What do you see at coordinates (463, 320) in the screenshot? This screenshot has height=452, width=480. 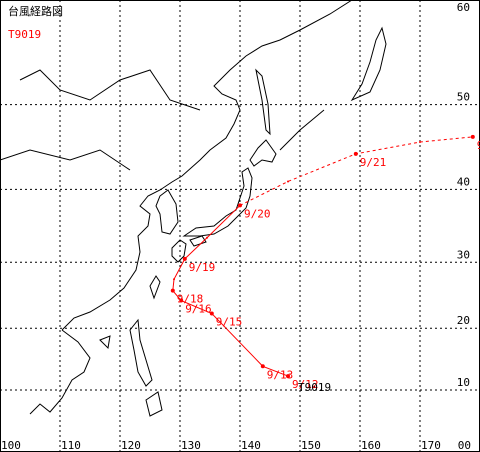 I see `lat-tick-label: 20` at bounding box center [463, 320].